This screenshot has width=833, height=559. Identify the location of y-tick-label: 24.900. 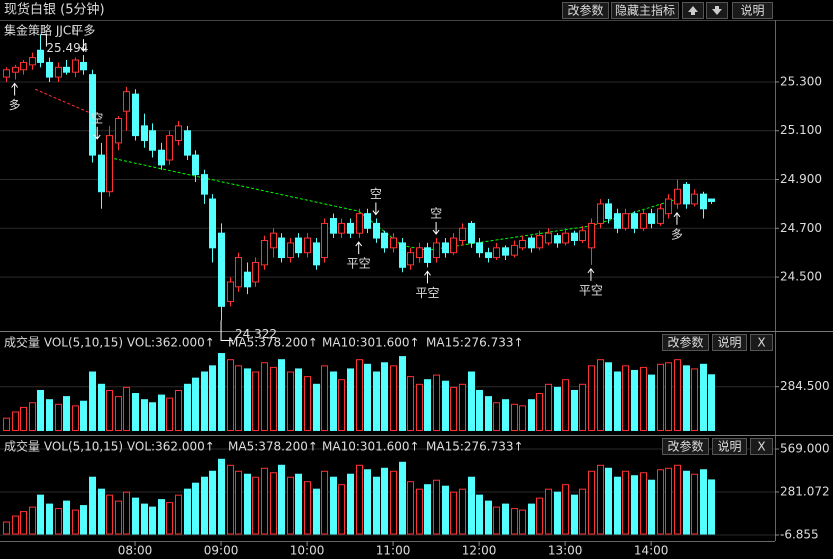
(801, 179).